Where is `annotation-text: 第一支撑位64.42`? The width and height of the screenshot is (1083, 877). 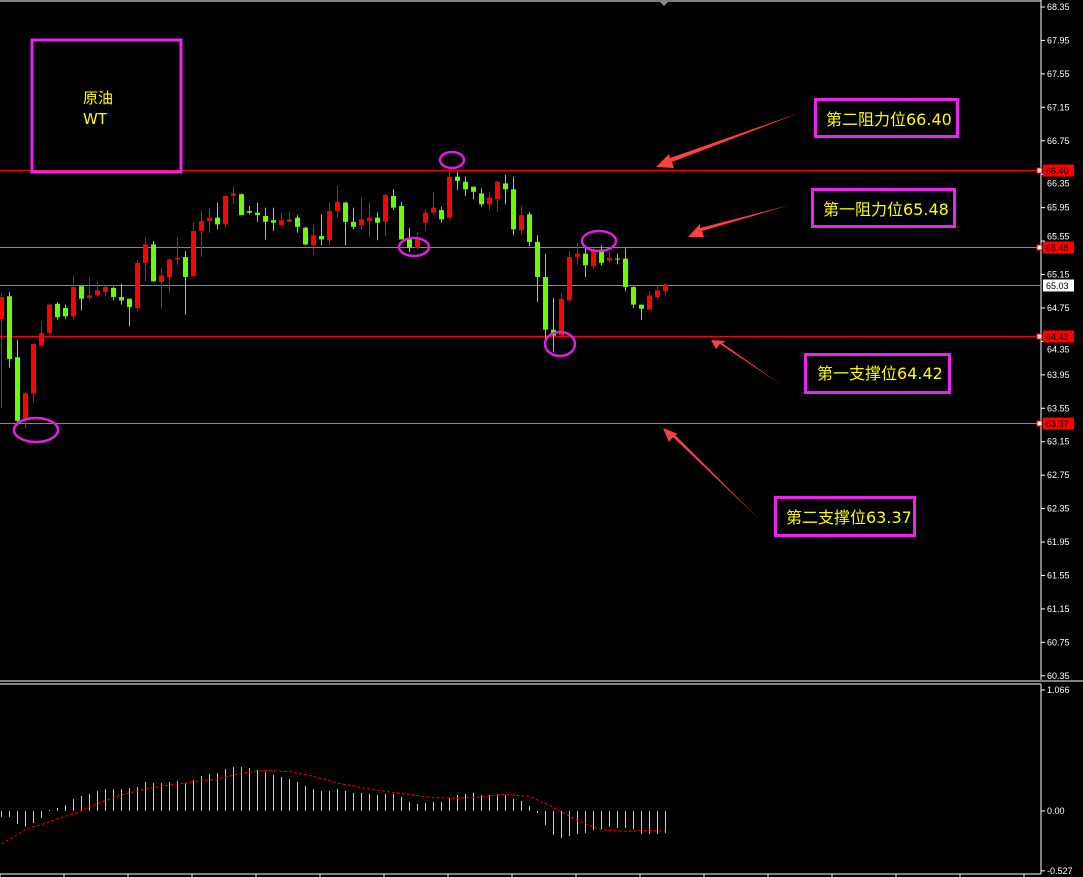 annotation-text: 第一支撑位64.42 is located at coordinates (880, 373).